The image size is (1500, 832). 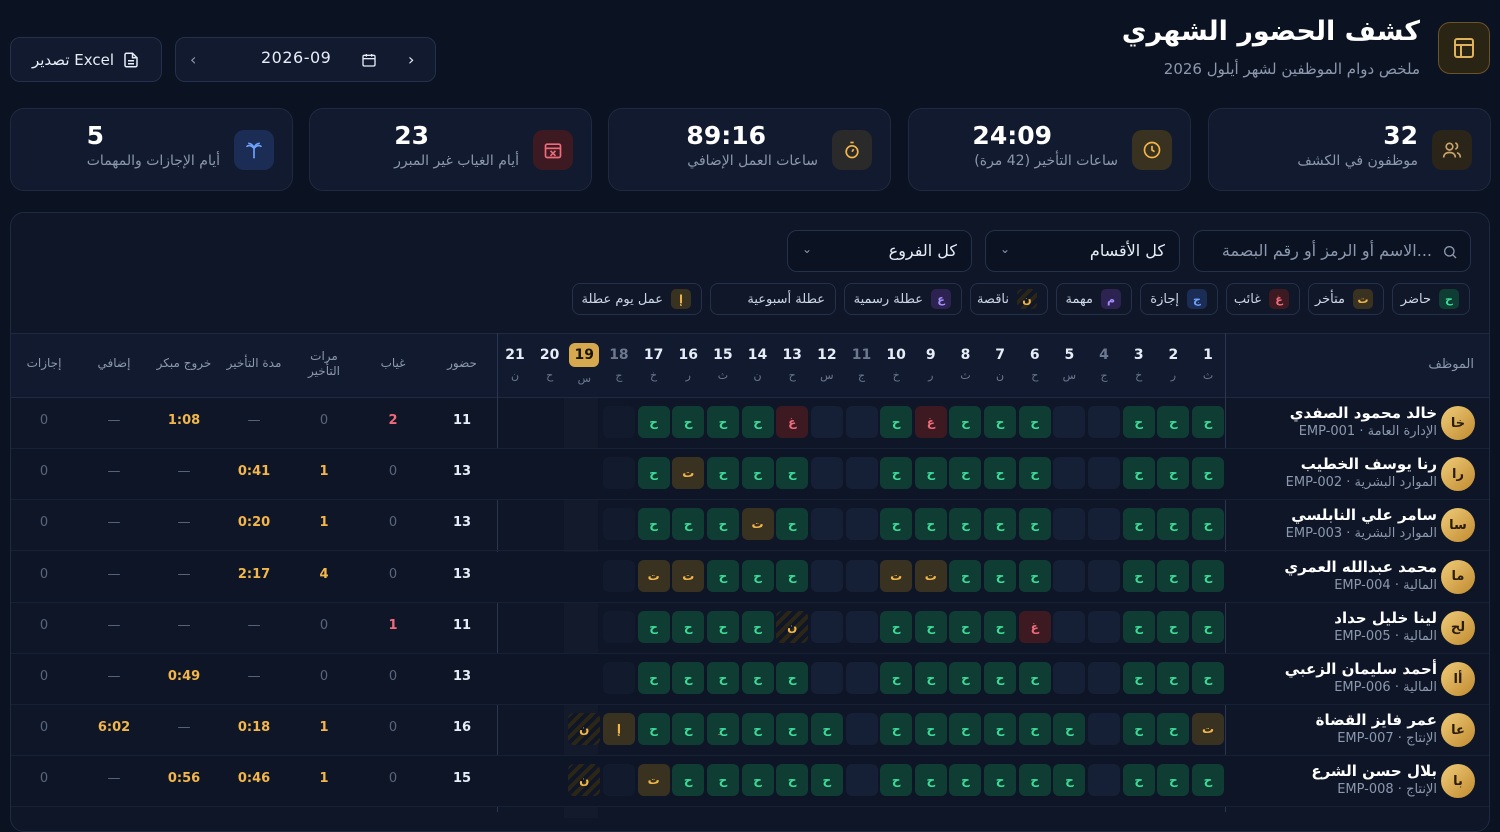 What do you see at coordinates (1376, 720) in the screenshot?
I see `employee-name: عمر فايز القضاة` at bounding box center [1376, 720].